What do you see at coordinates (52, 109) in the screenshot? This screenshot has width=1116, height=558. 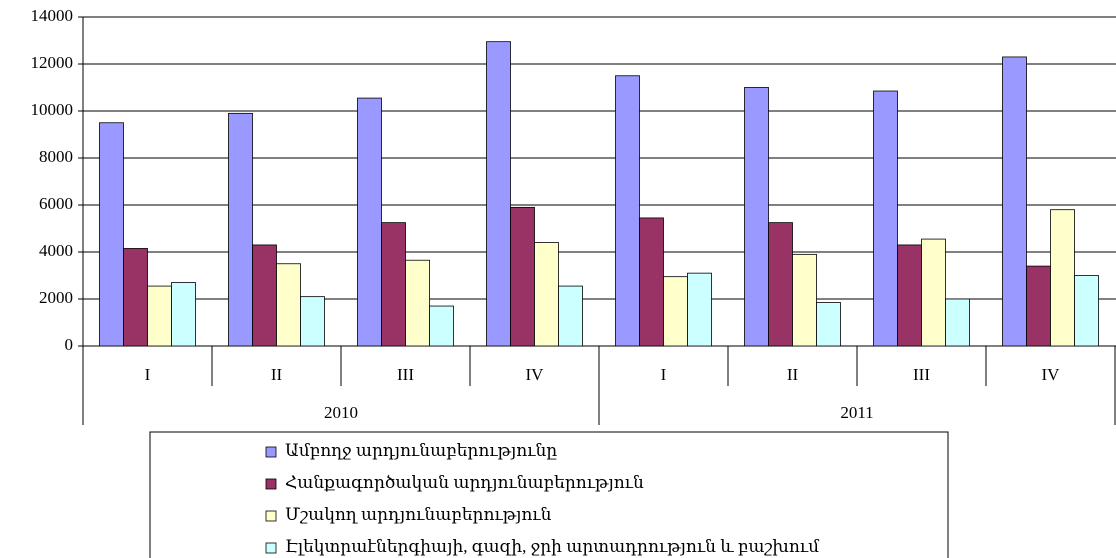 I see `y-tick-label: 10000` at bounding box center [52, 109].